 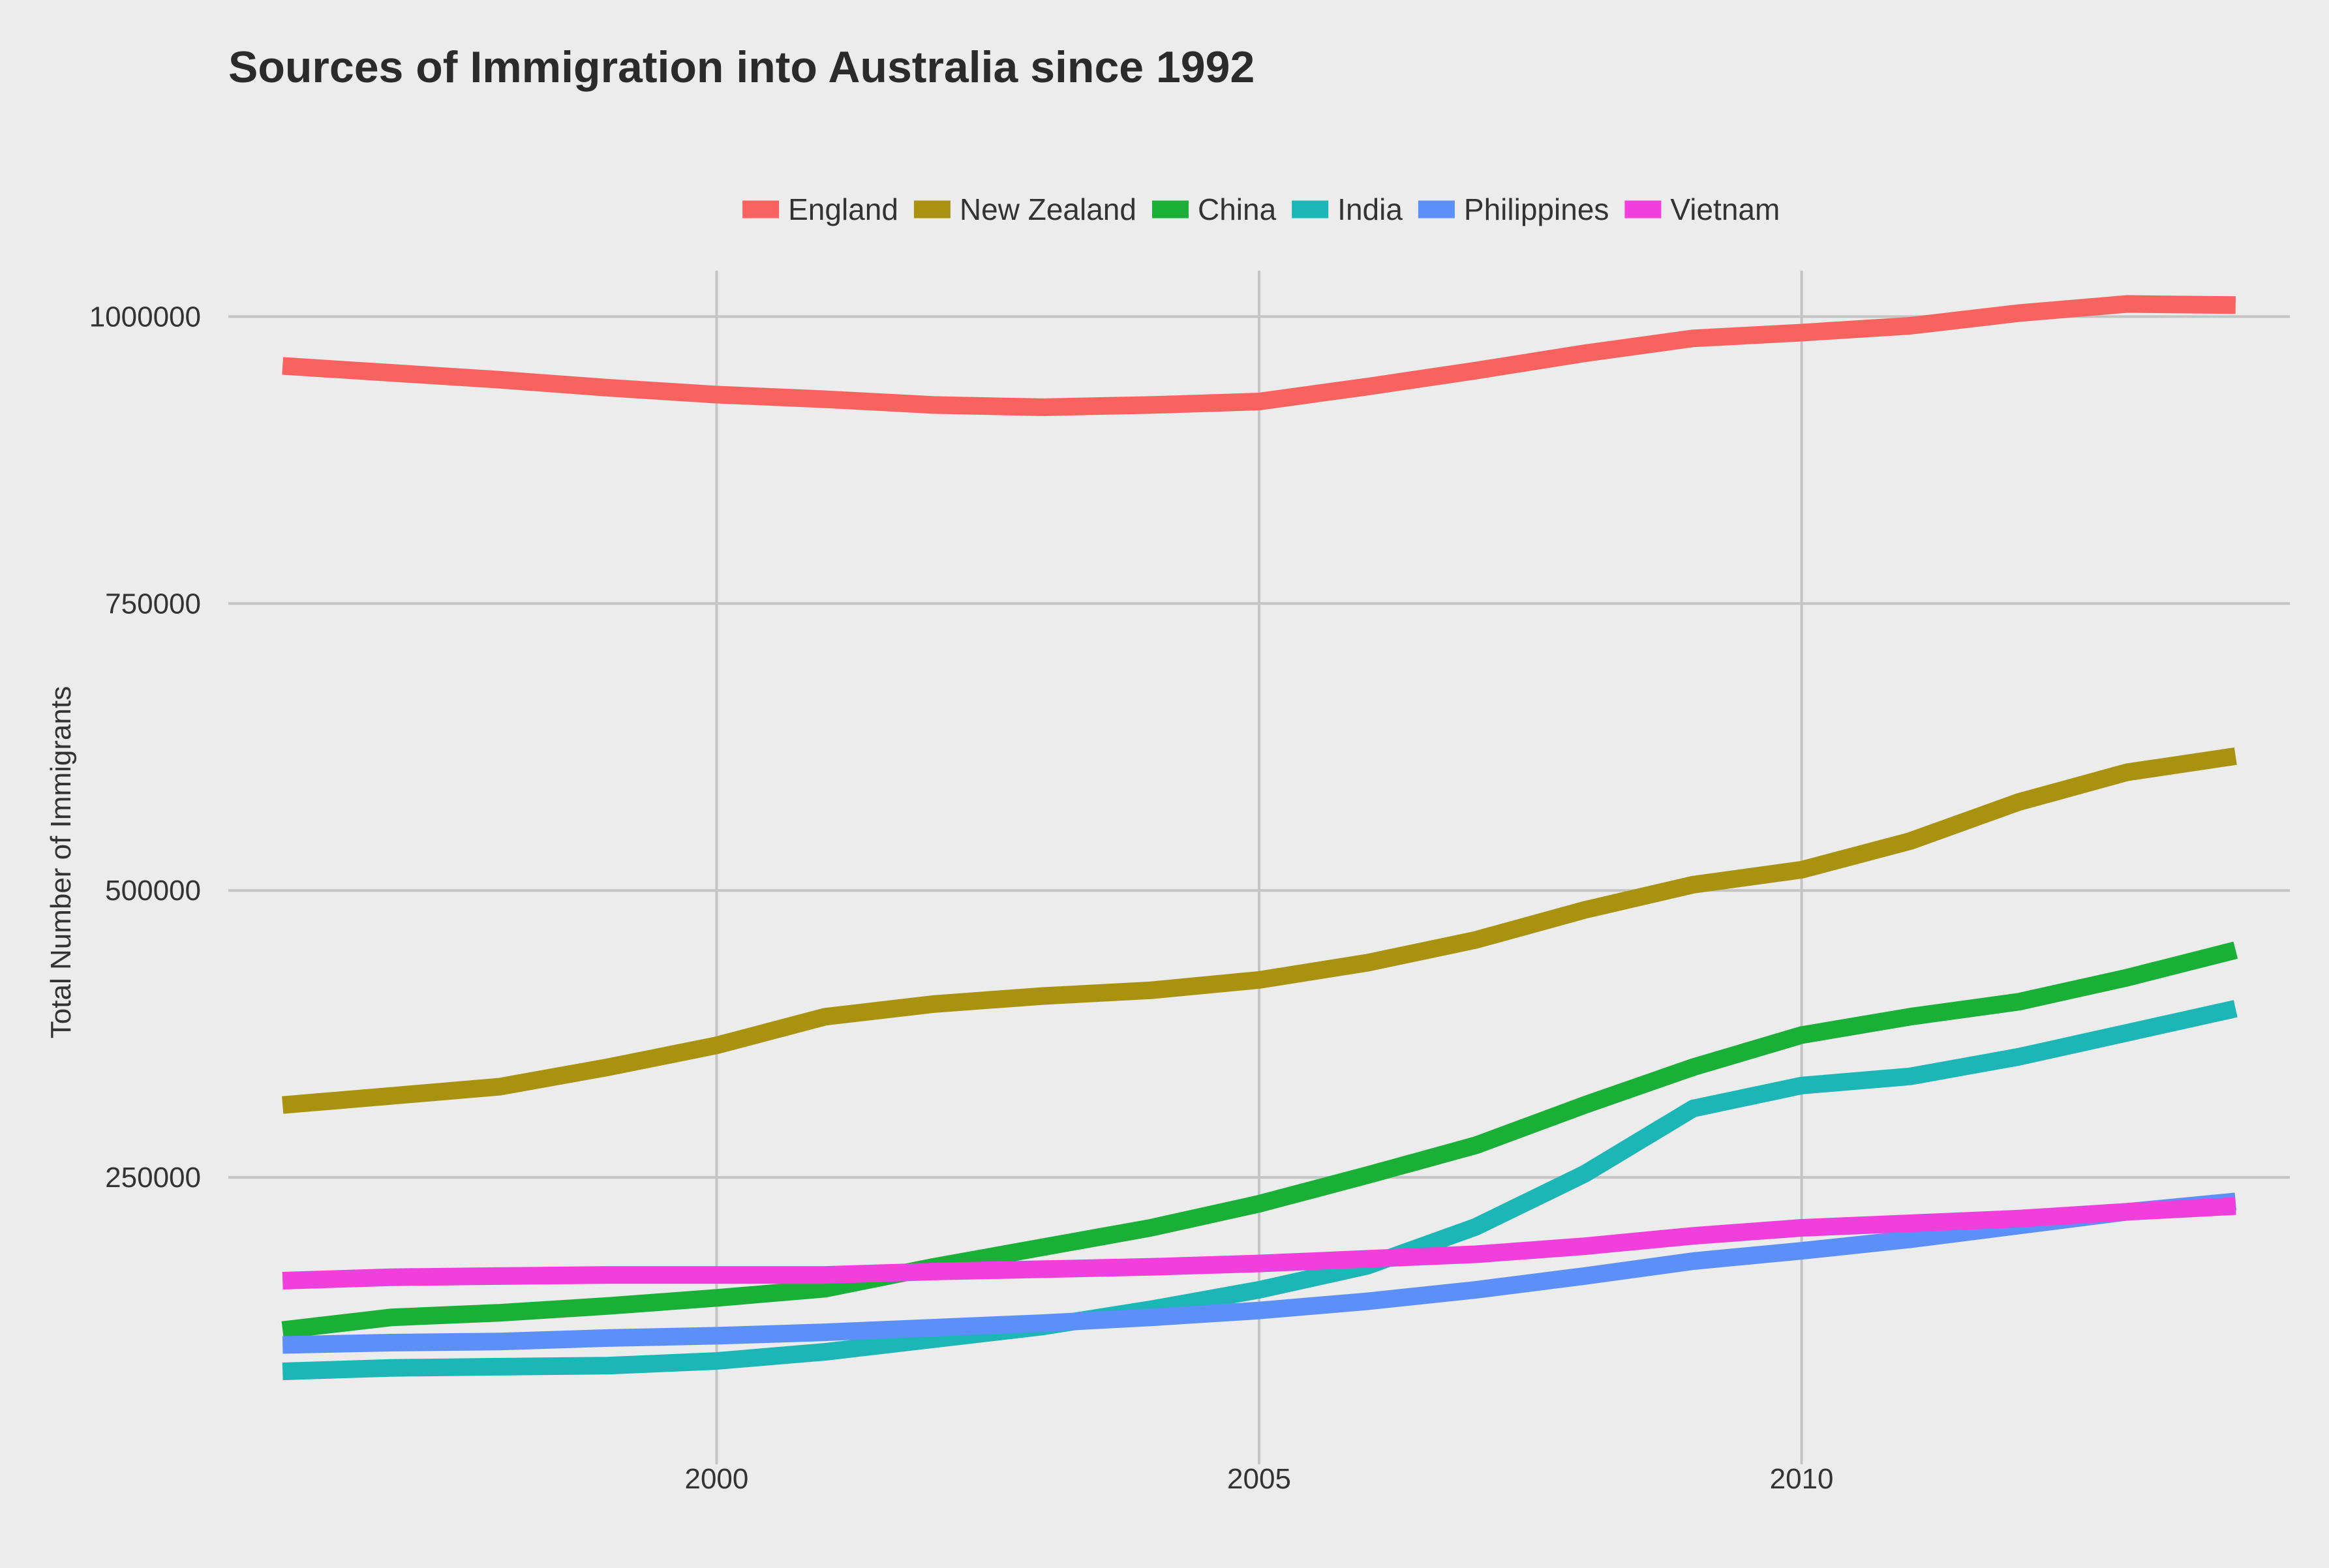 I want to click on legend-label-new-zealand: New Zealand, so click(x=1048, y=209).